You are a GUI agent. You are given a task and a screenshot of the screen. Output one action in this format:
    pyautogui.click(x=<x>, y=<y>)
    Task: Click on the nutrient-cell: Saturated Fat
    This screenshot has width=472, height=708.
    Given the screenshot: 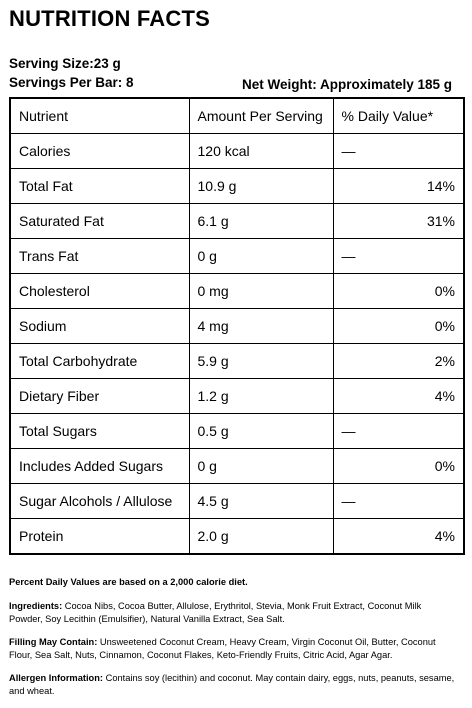 What is the action you would take?
    pyautogui.click(x=99, y=221)
    